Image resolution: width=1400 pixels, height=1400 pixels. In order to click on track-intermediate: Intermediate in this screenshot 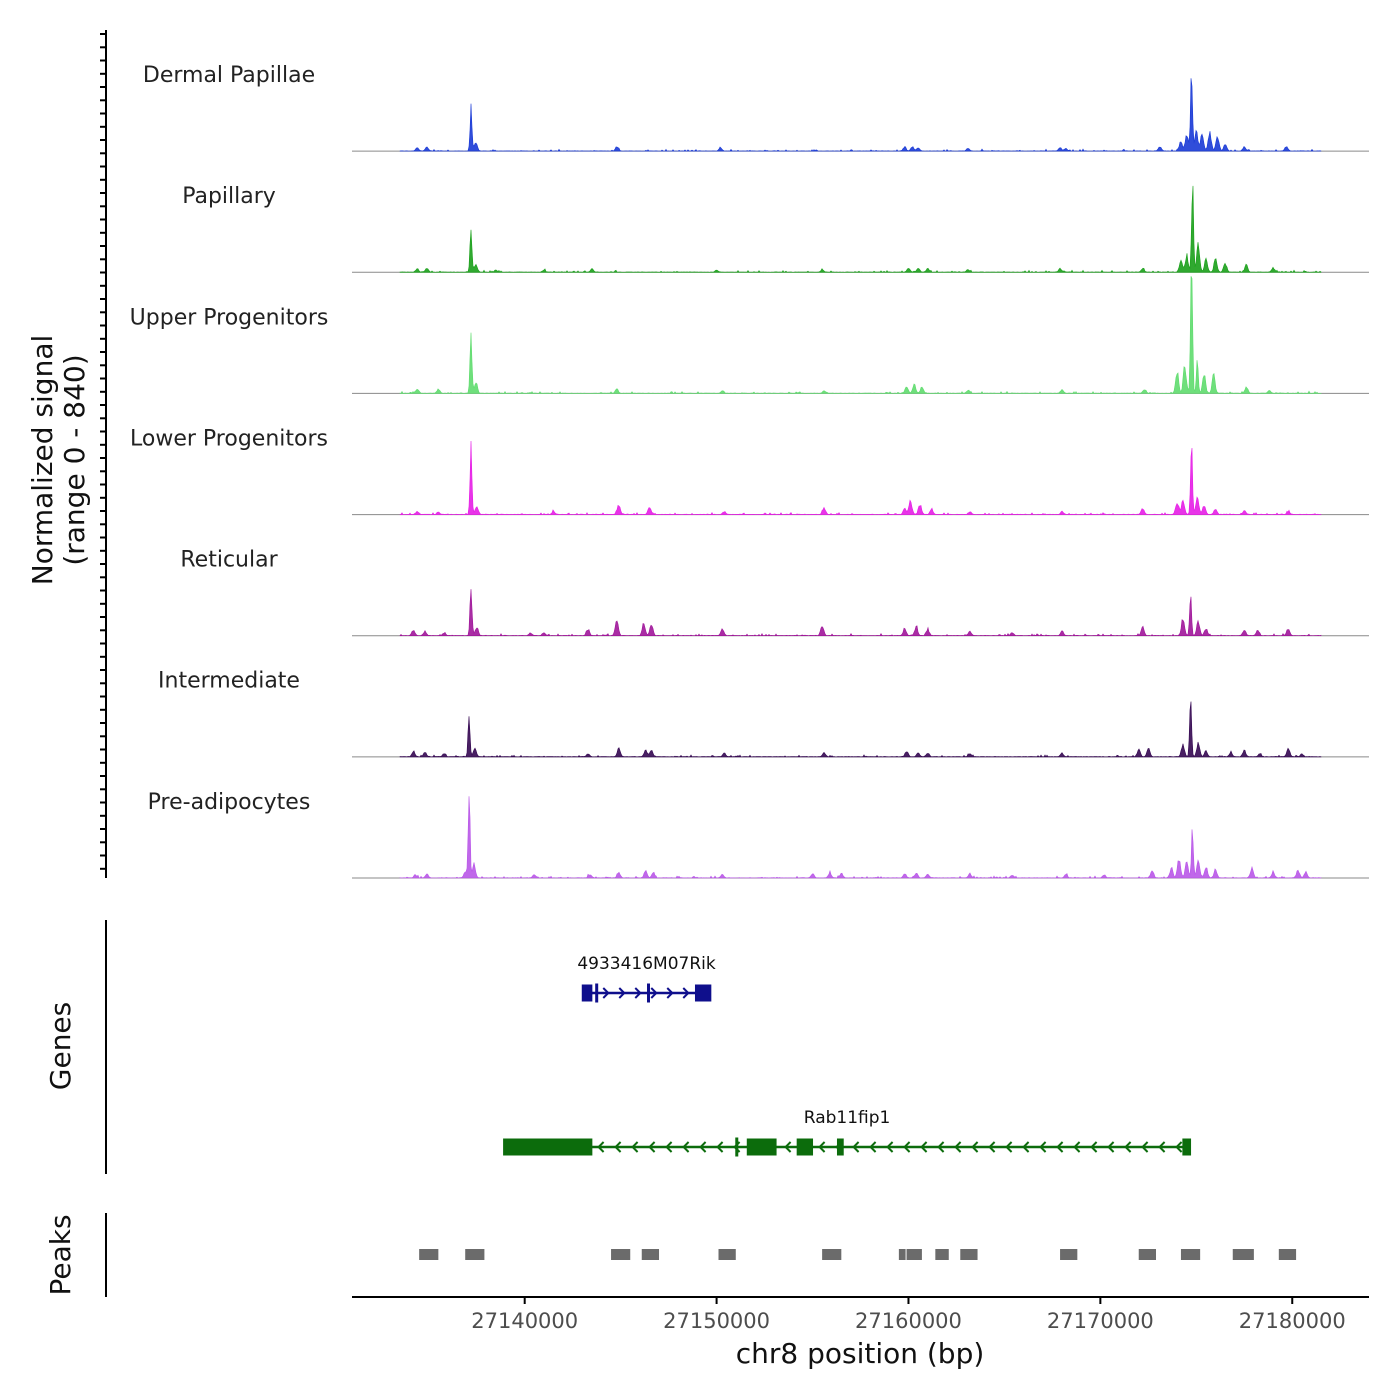, I will do `click(763, 713)`.